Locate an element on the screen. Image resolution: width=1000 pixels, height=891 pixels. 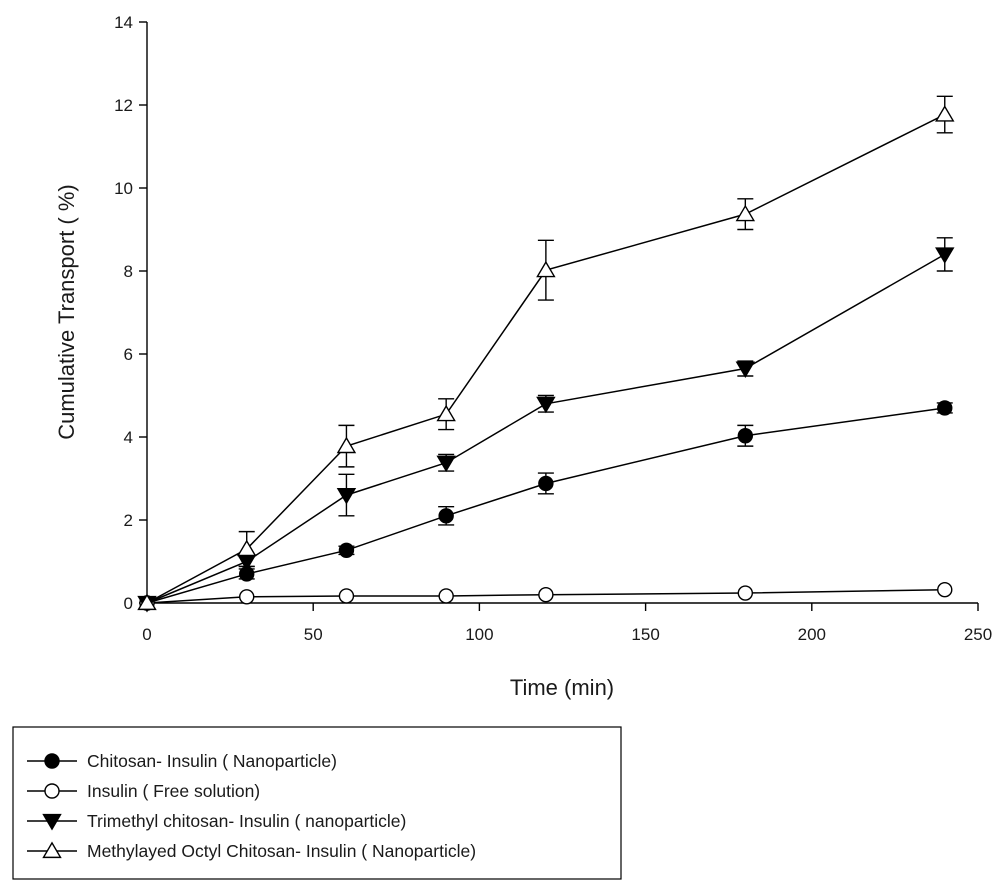
x-tick-label: 250 is located at coordinates (978, 634).